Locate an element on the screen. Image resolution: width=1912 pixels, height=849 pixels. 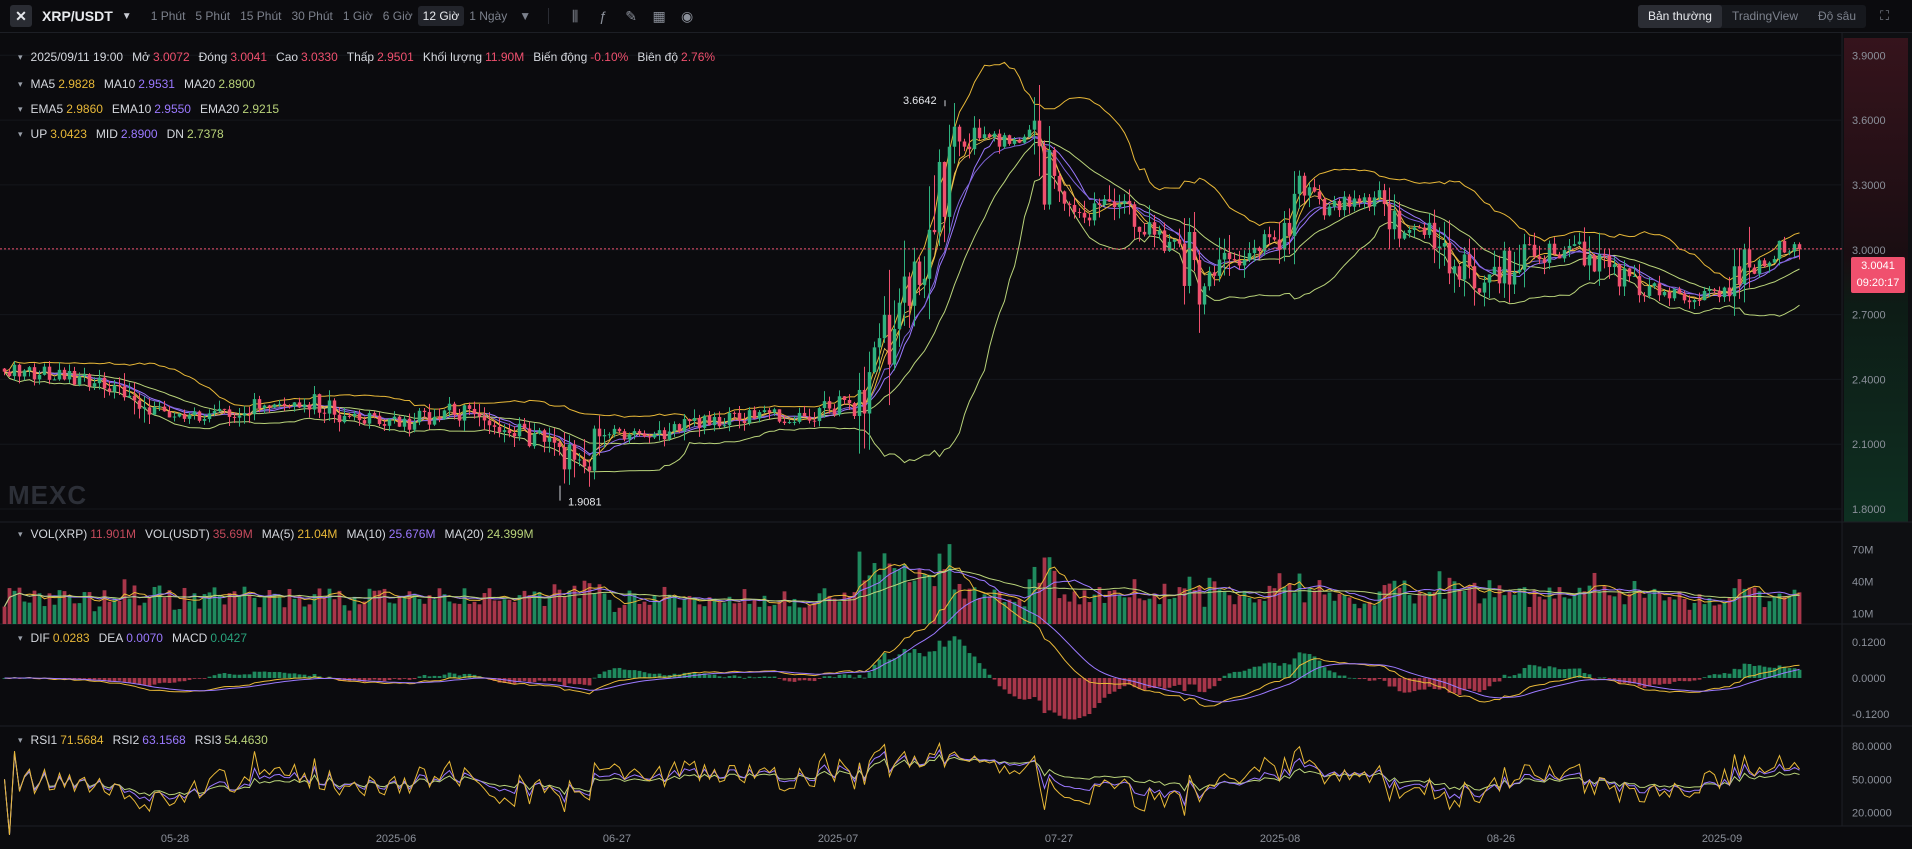
timeframe-tab-3: 30 Phút is located at coordinates (312, 16).